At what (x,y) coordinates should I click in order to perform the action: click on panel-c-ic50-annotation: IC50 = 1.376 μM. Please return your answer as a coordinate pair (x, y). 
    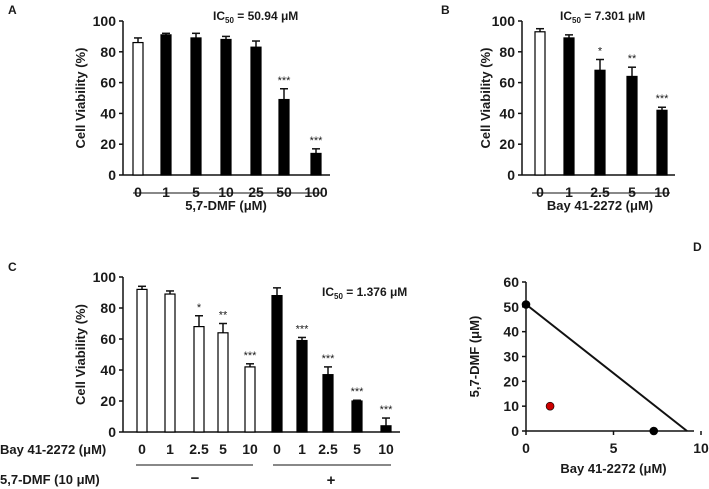
    Looking at the image, I should click on (364, 293).